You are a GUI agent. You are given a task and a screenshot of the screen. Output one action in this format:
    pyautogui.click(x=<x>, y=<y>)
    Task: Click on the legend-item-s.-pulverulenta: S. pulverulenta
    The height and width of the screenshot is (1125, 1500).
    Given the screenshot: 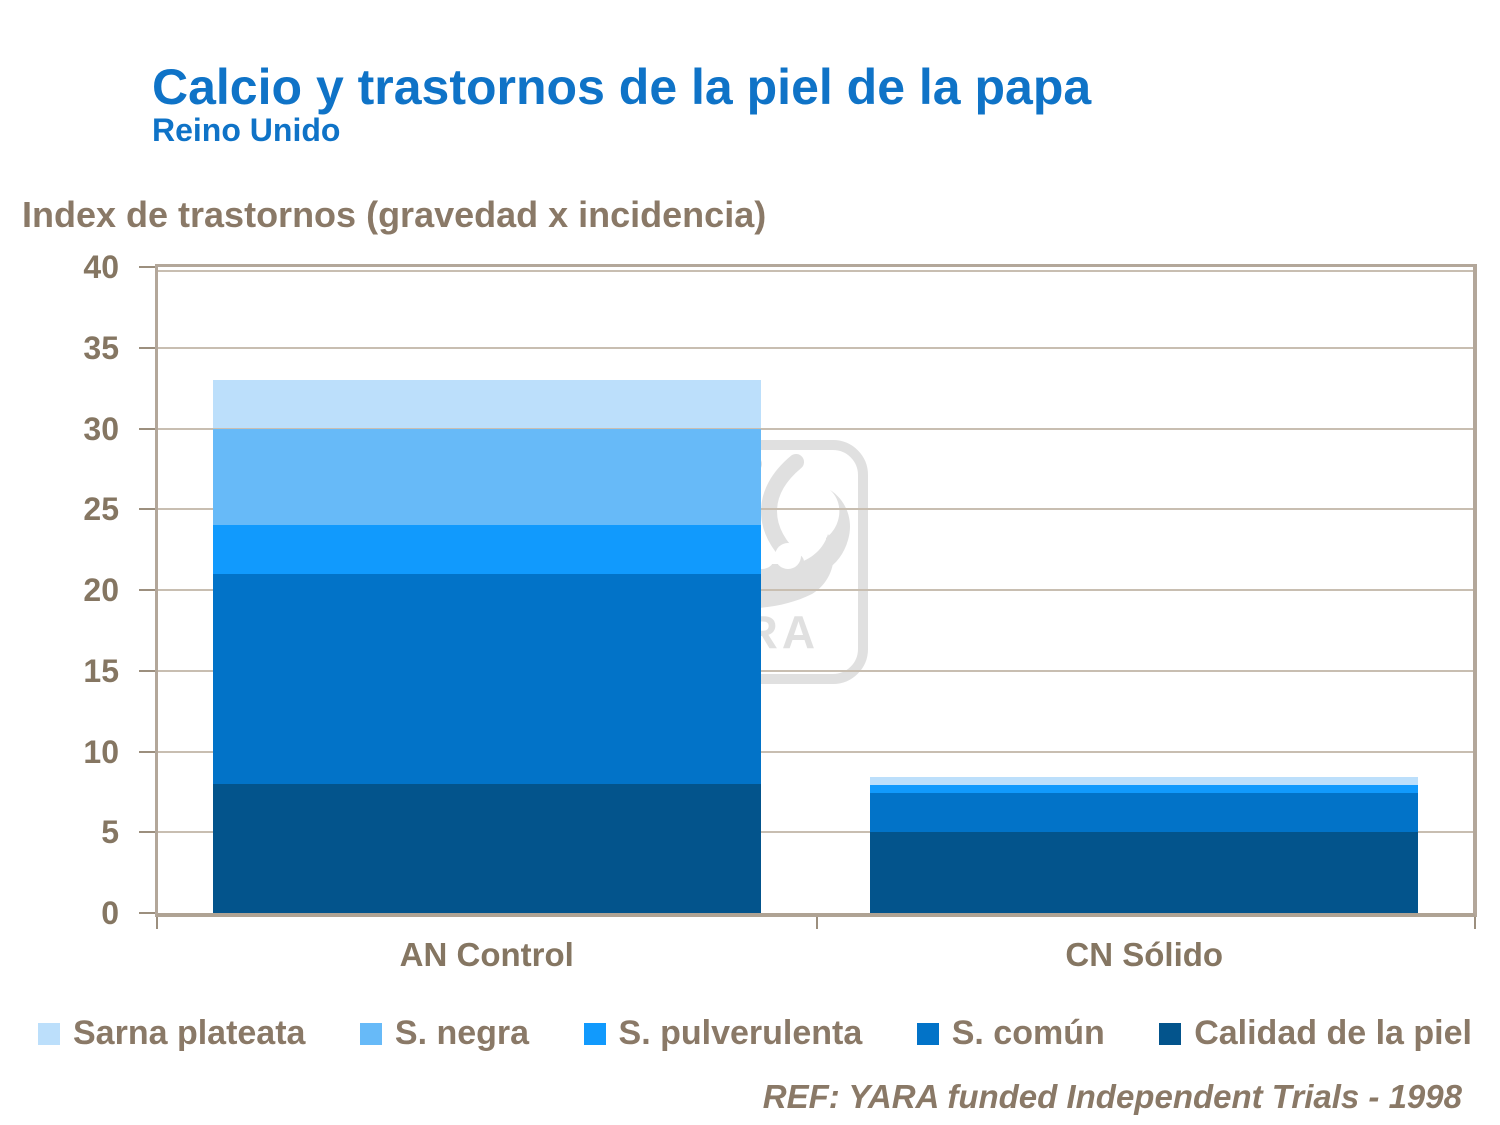 What is the action you would take?
    pyautogui.click(x=723, y=1033)
    